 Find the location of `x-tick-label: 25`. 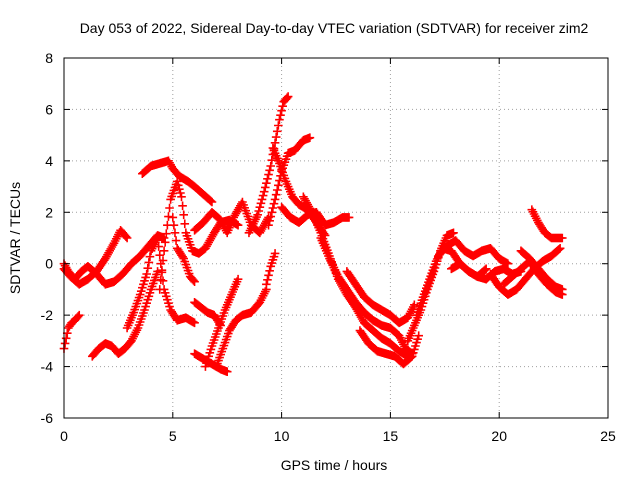

x-tick-label: 25 is located at coordinates (608, 436).